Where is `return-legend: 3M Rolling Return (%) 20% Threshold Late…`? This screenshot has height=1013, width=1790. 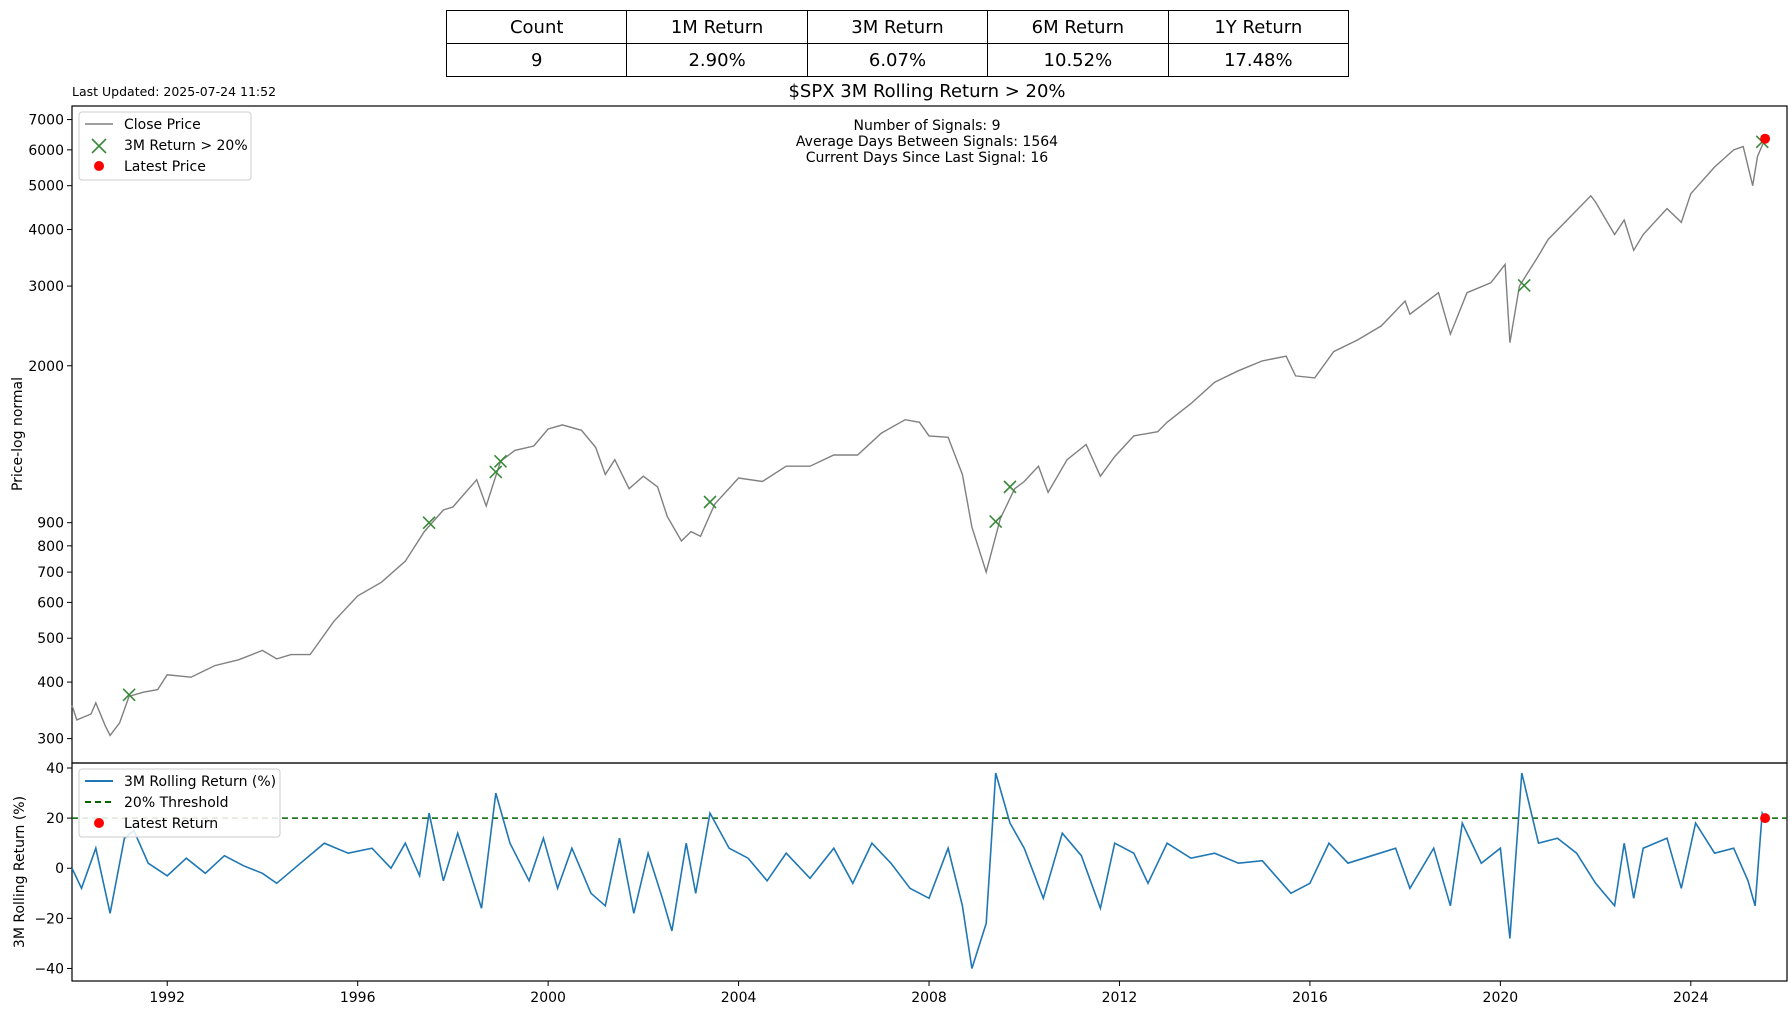
return-legend: 3M Rolling Return (%) 20% Threshold Late… is located at coordinates (179, 803).